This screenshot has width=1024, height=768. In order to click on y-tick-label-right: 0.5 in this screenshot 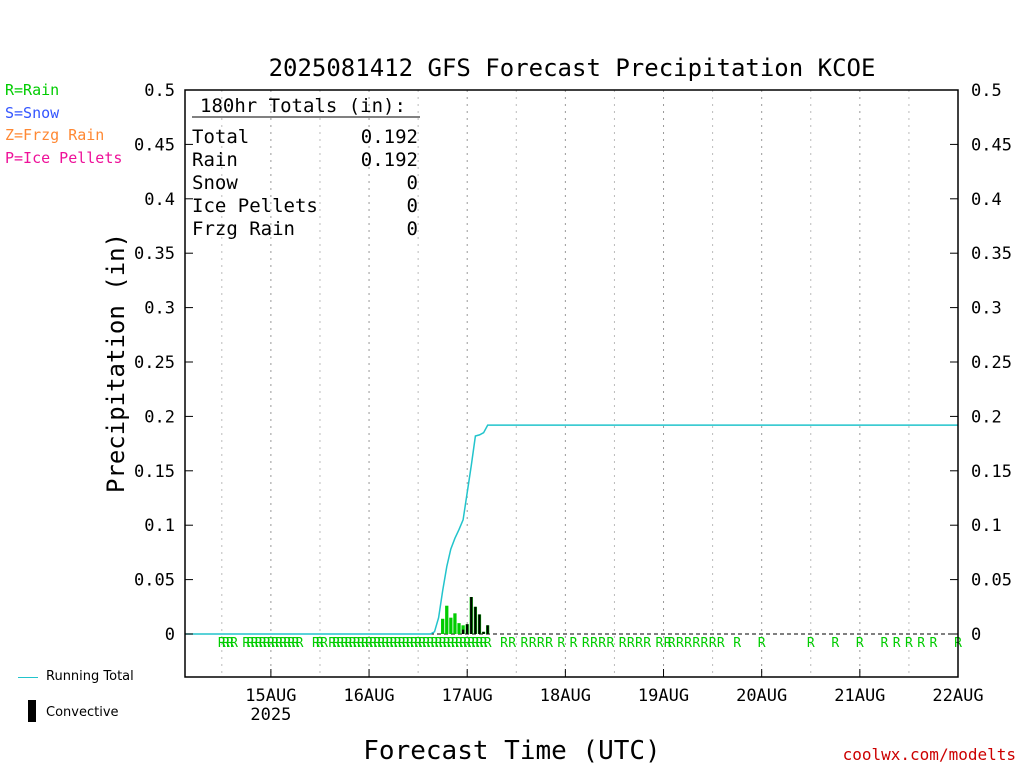, I will do `click(986, 91)`.